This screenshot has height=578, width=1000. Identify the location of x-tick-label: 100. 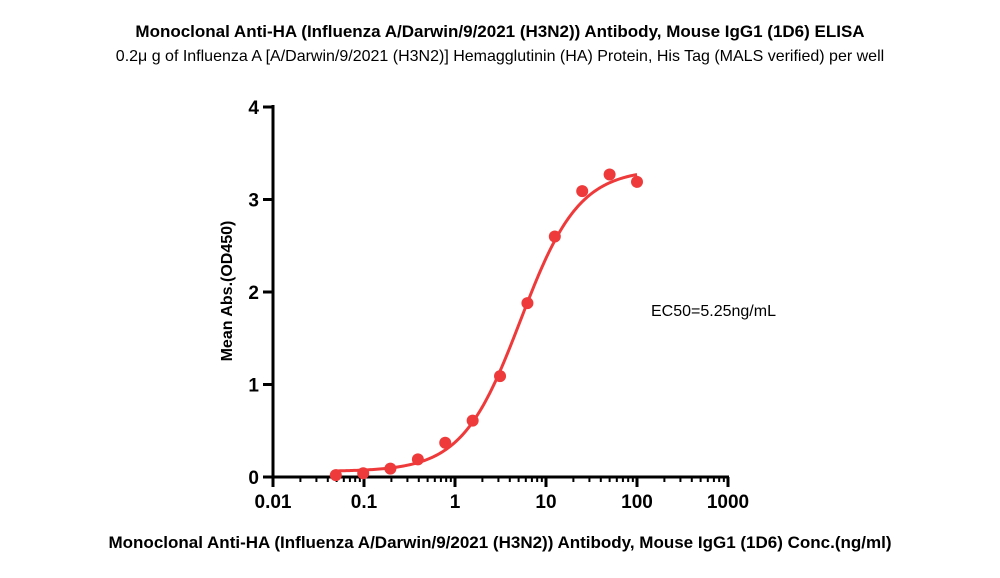
(637, 502).